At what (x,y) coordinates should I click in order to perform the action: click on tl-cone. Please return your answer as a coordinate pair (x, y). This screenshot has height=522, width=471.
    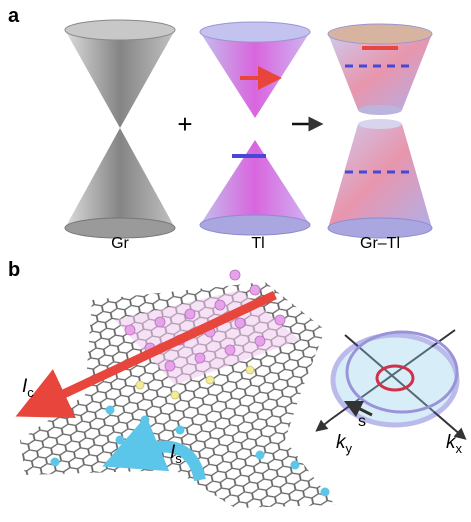
    Looking at the image, I should click on (255, 128).